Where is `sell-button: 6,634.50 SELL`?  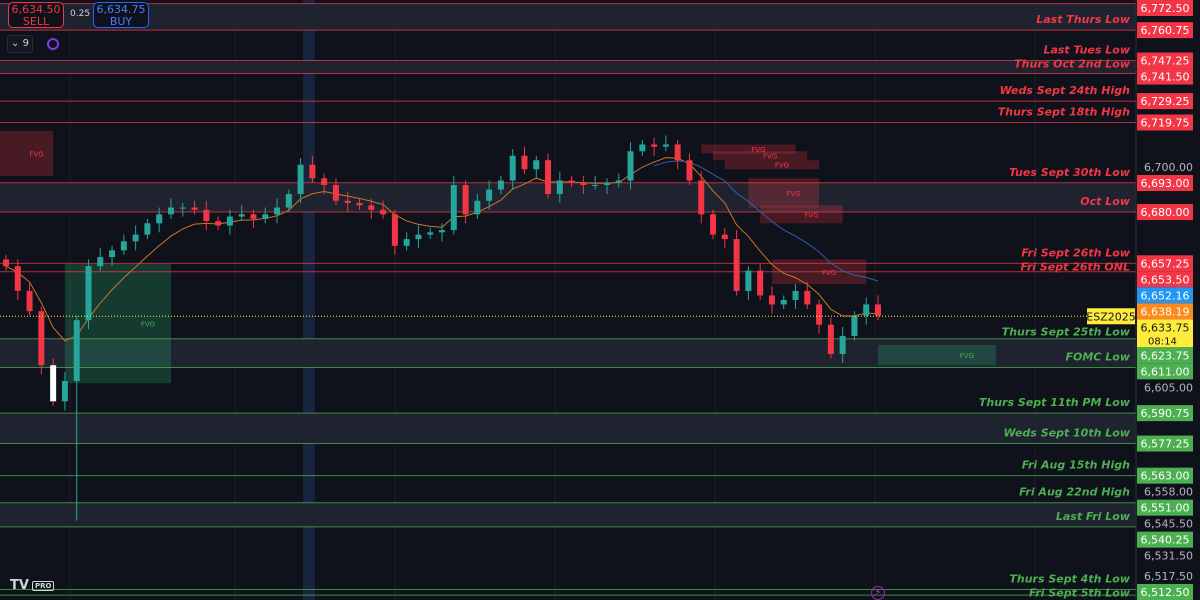 sell-button: 6,634.50 SELL is located at coordinates (36, 15).